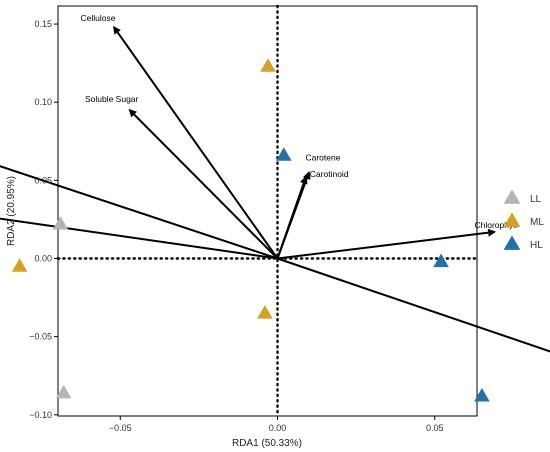 Image resolution: width=550 pixels, height=452 pixels. I want to click on legend-marker-ml, so click(512, 219).